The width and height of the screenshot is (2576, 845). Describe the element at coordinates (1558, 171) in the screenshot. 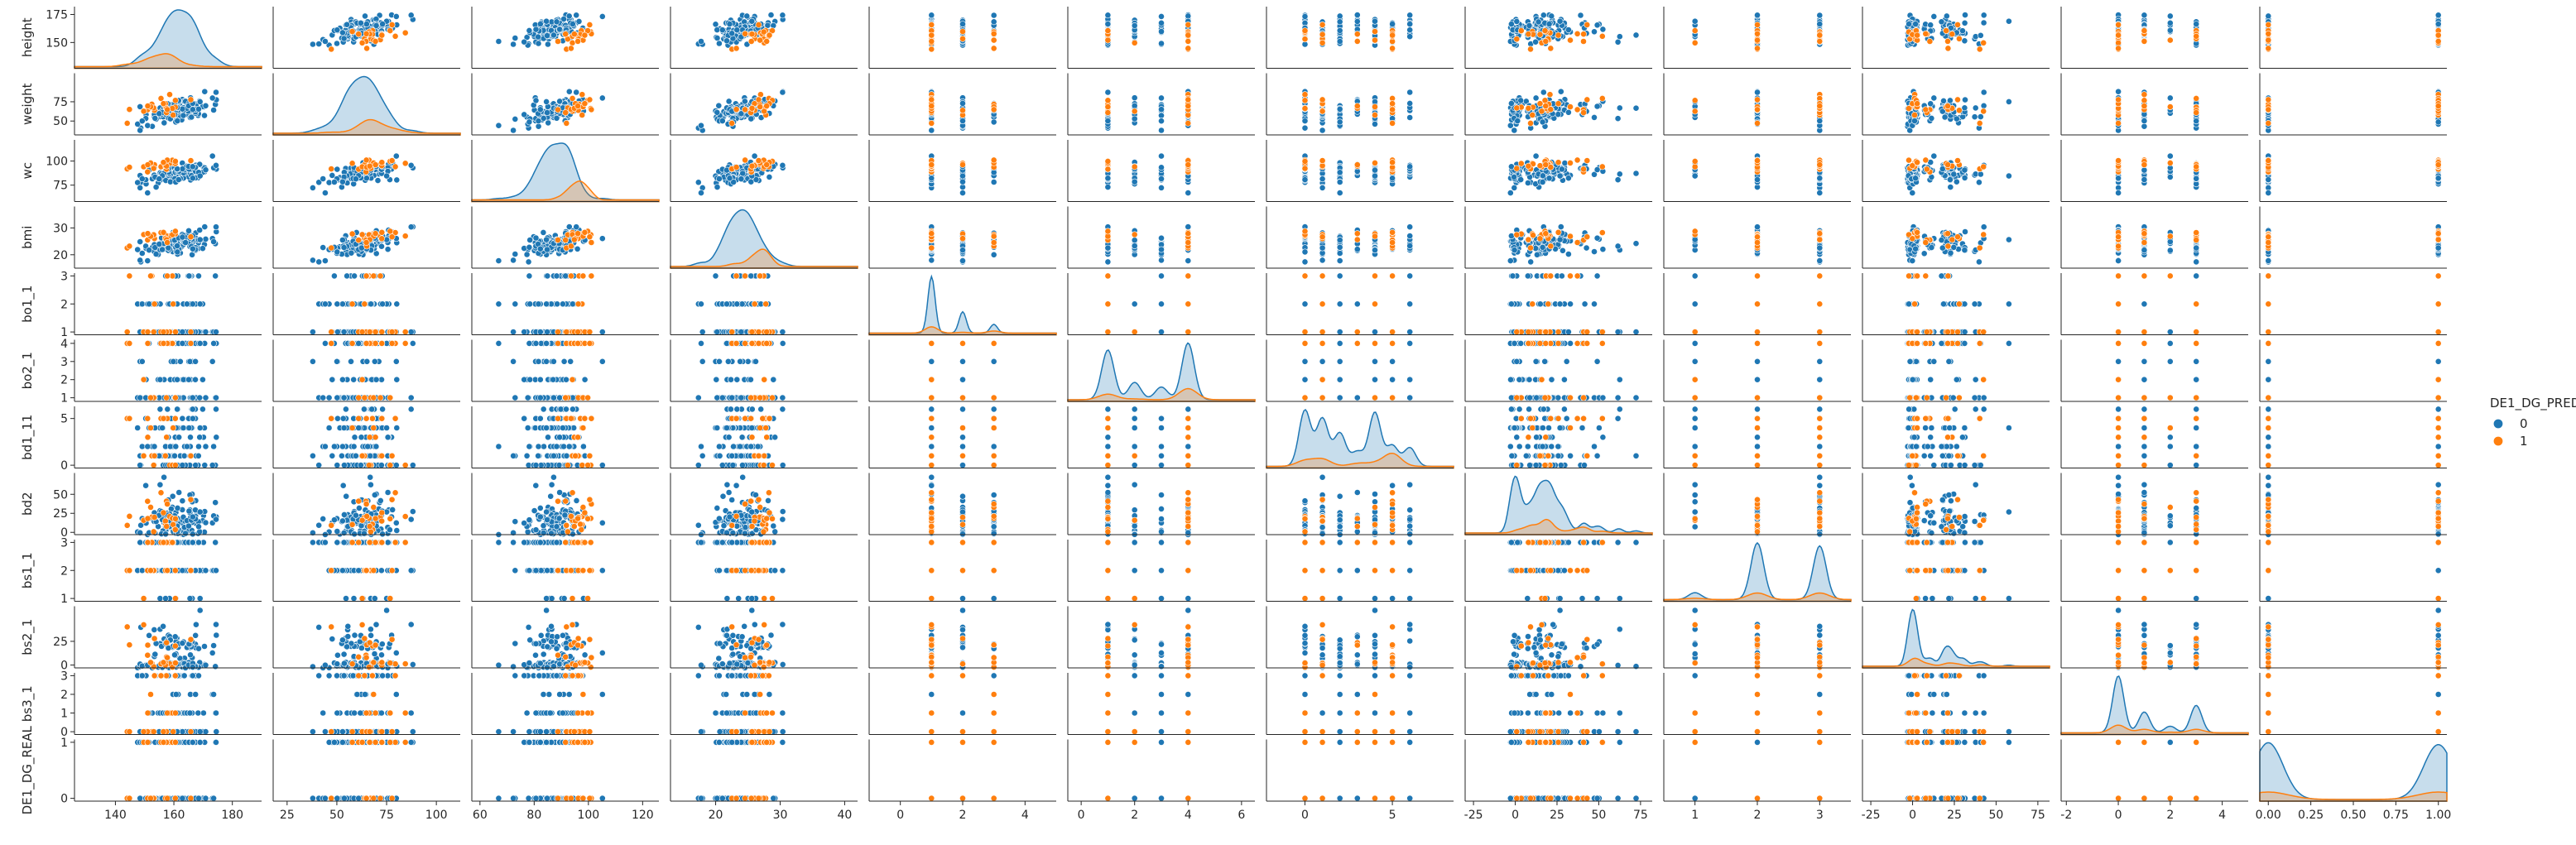

I see `panel-wc-vs-bd2` at that location.